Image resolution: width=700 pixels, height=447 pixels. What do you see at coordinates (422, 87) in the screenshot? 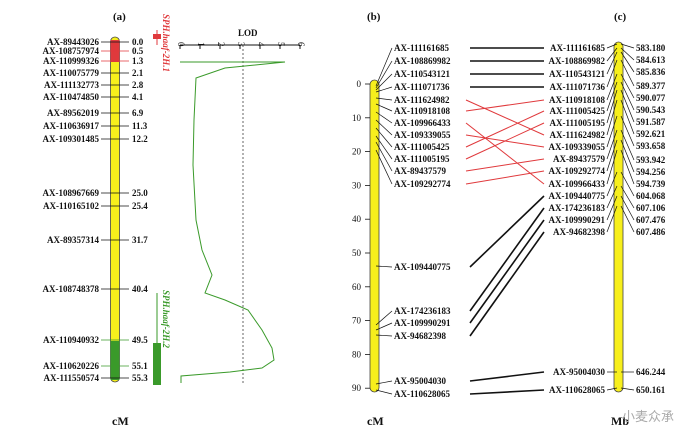
I see `marker-name-b: AX-111071736` at bounding box center [422, 87].